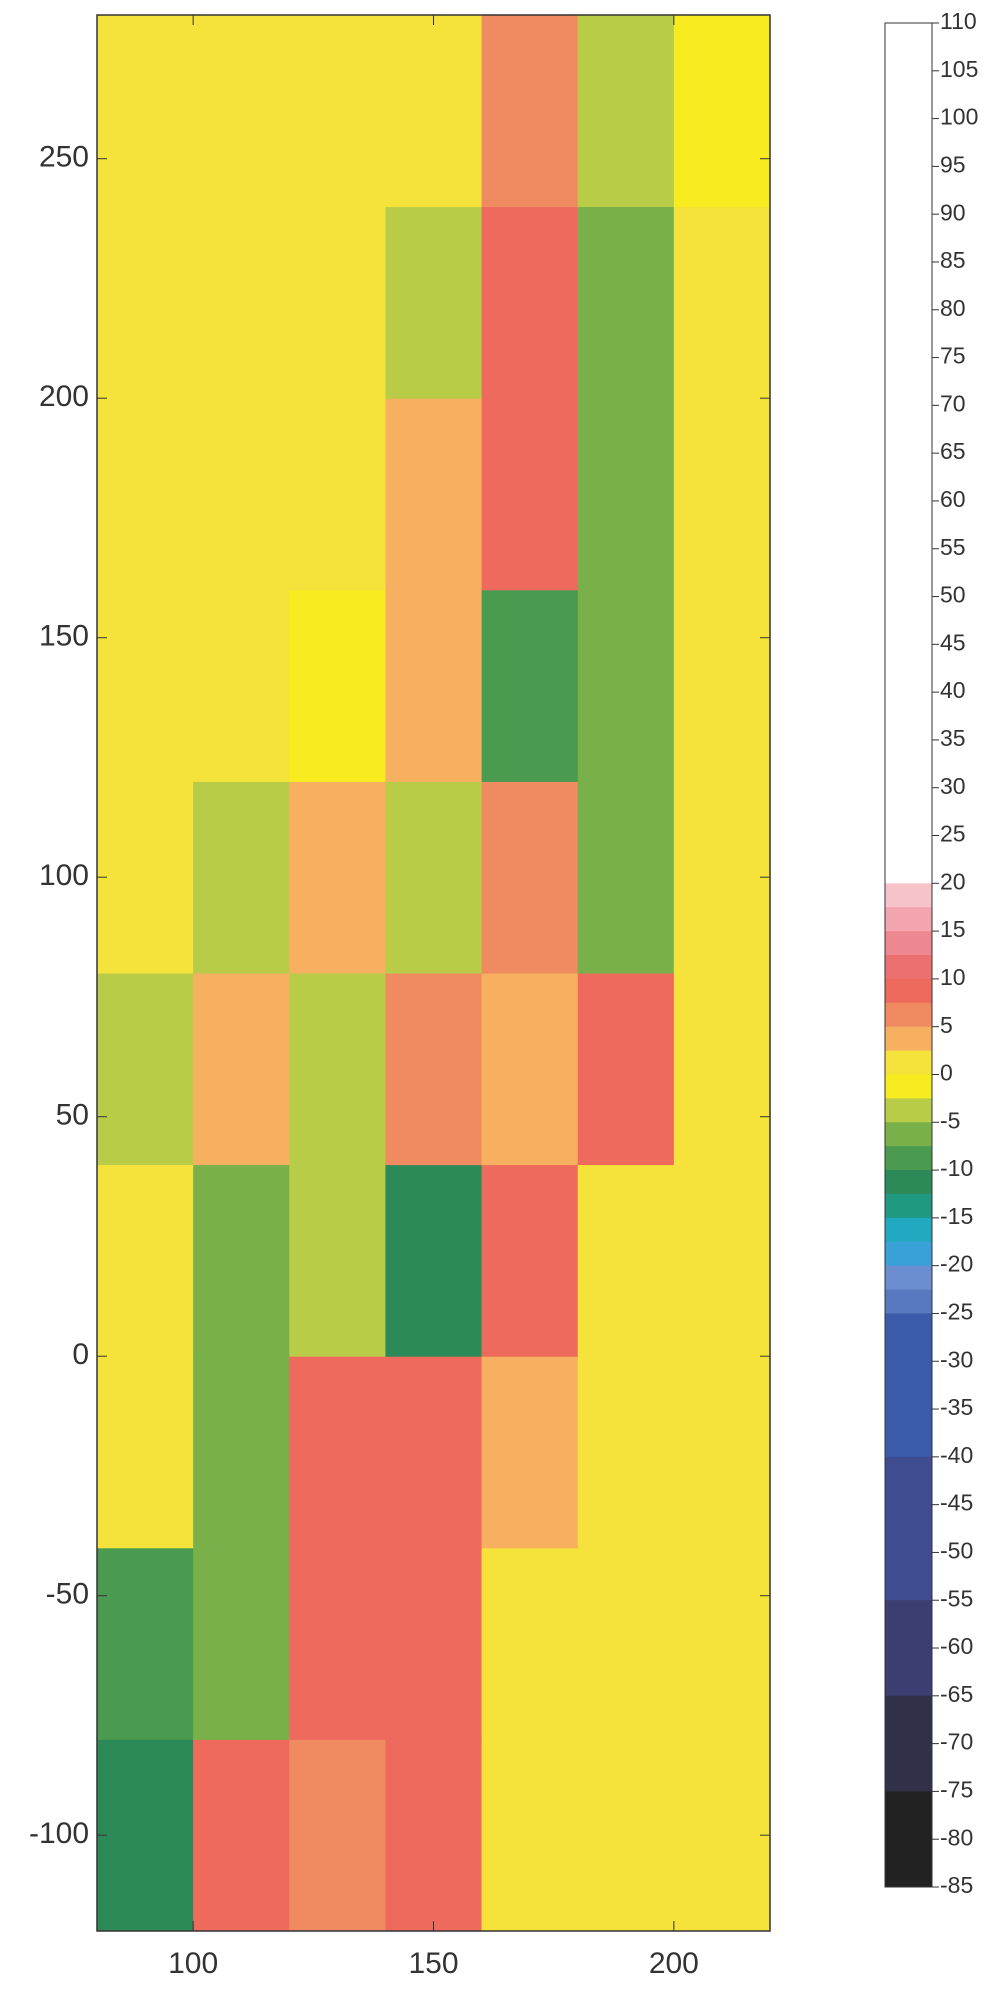 Image resolution: width=991 pixels, height=1993 pixels. Describe the element at coordinates (908, 955) in the screenshot. I see `colorbar-frame` at that location.